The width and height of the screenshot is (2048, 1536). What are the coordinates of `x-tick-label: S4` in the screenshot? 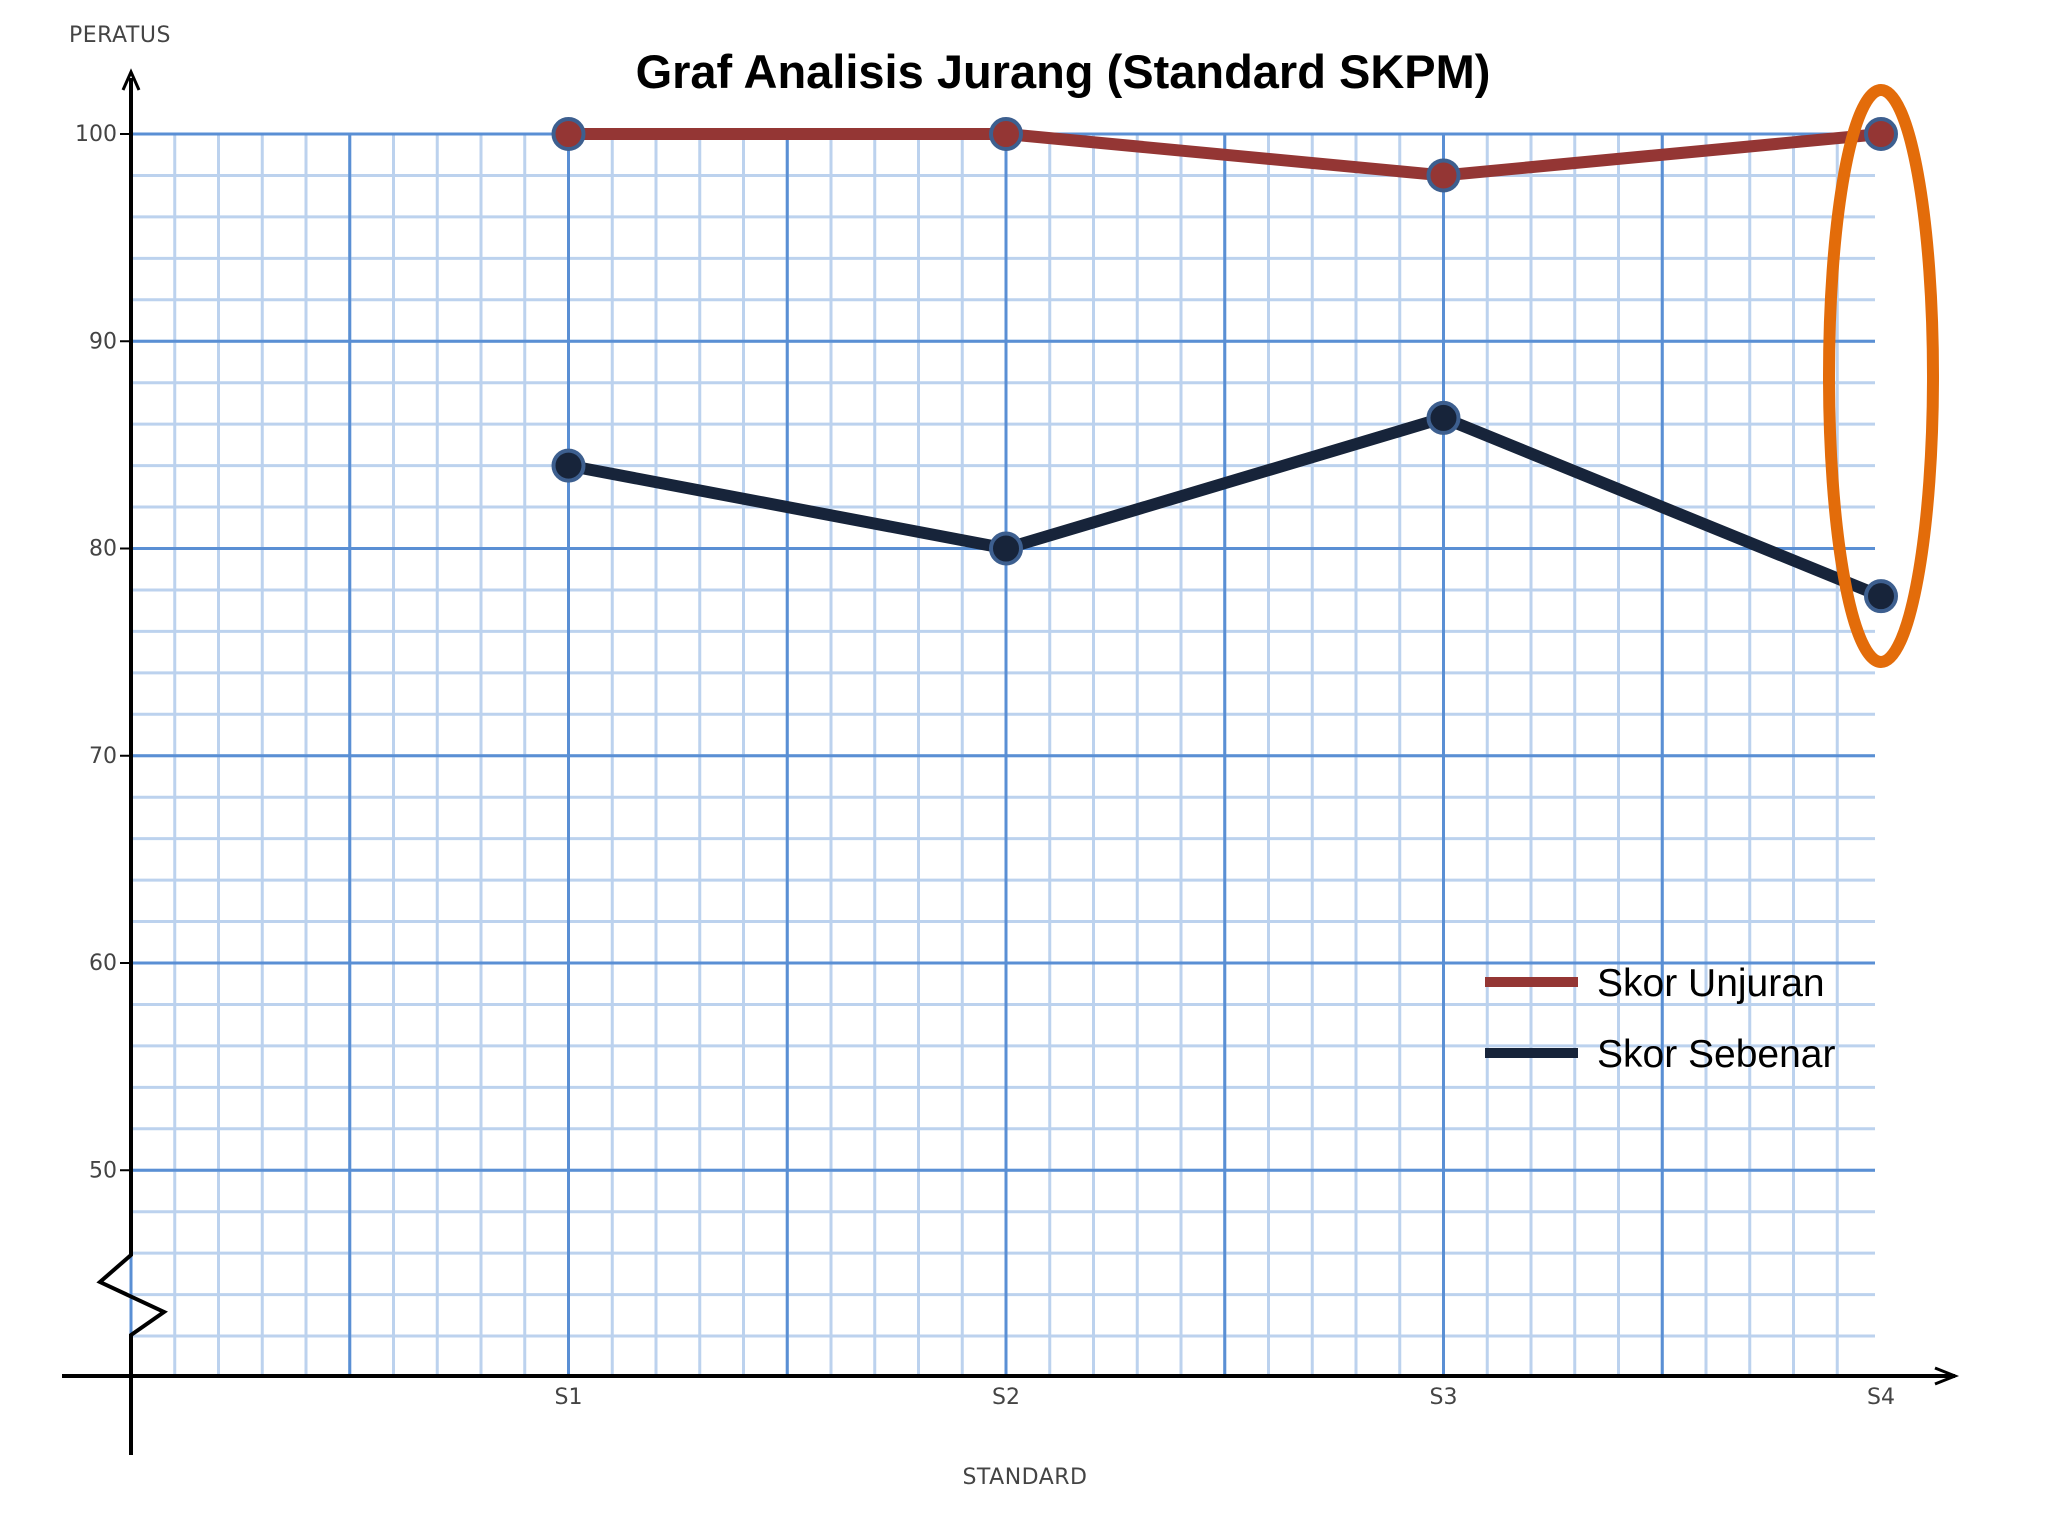 It's located at (1881, 1397).